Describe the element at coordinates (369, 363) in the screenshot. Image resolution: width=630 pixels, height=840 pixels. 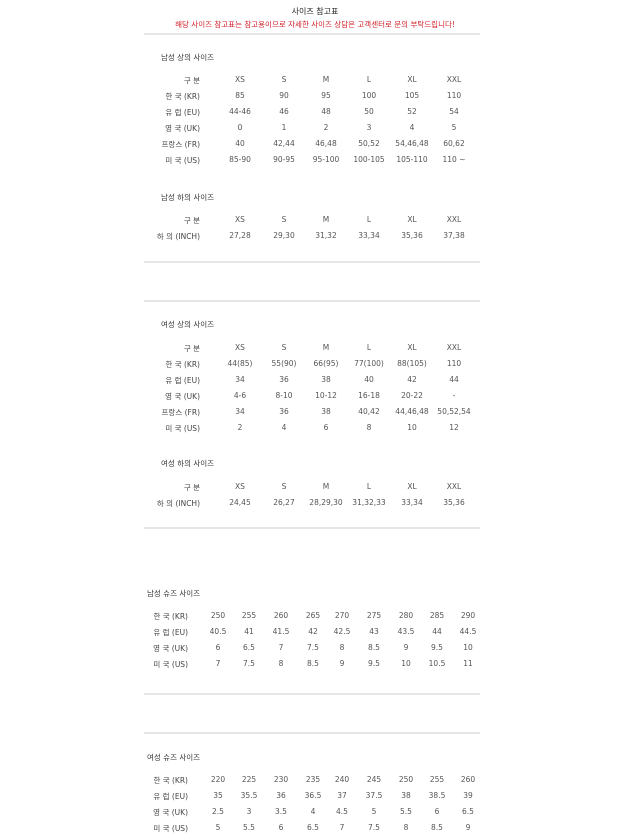
I see `table-cell: 77(100)` at that location.